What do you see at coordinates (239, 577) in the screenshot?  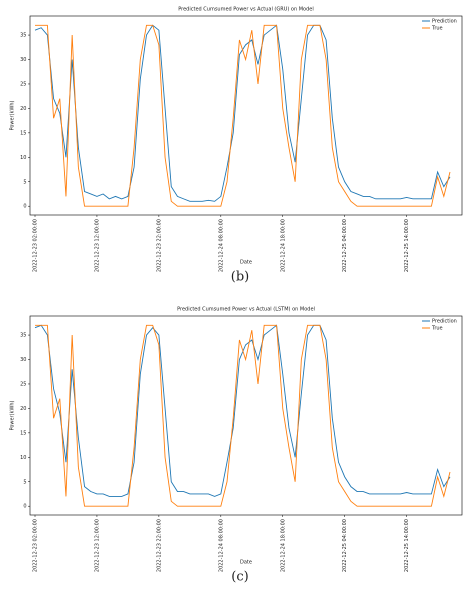 I see `caption: (c)` at bounding box center [239, 577].